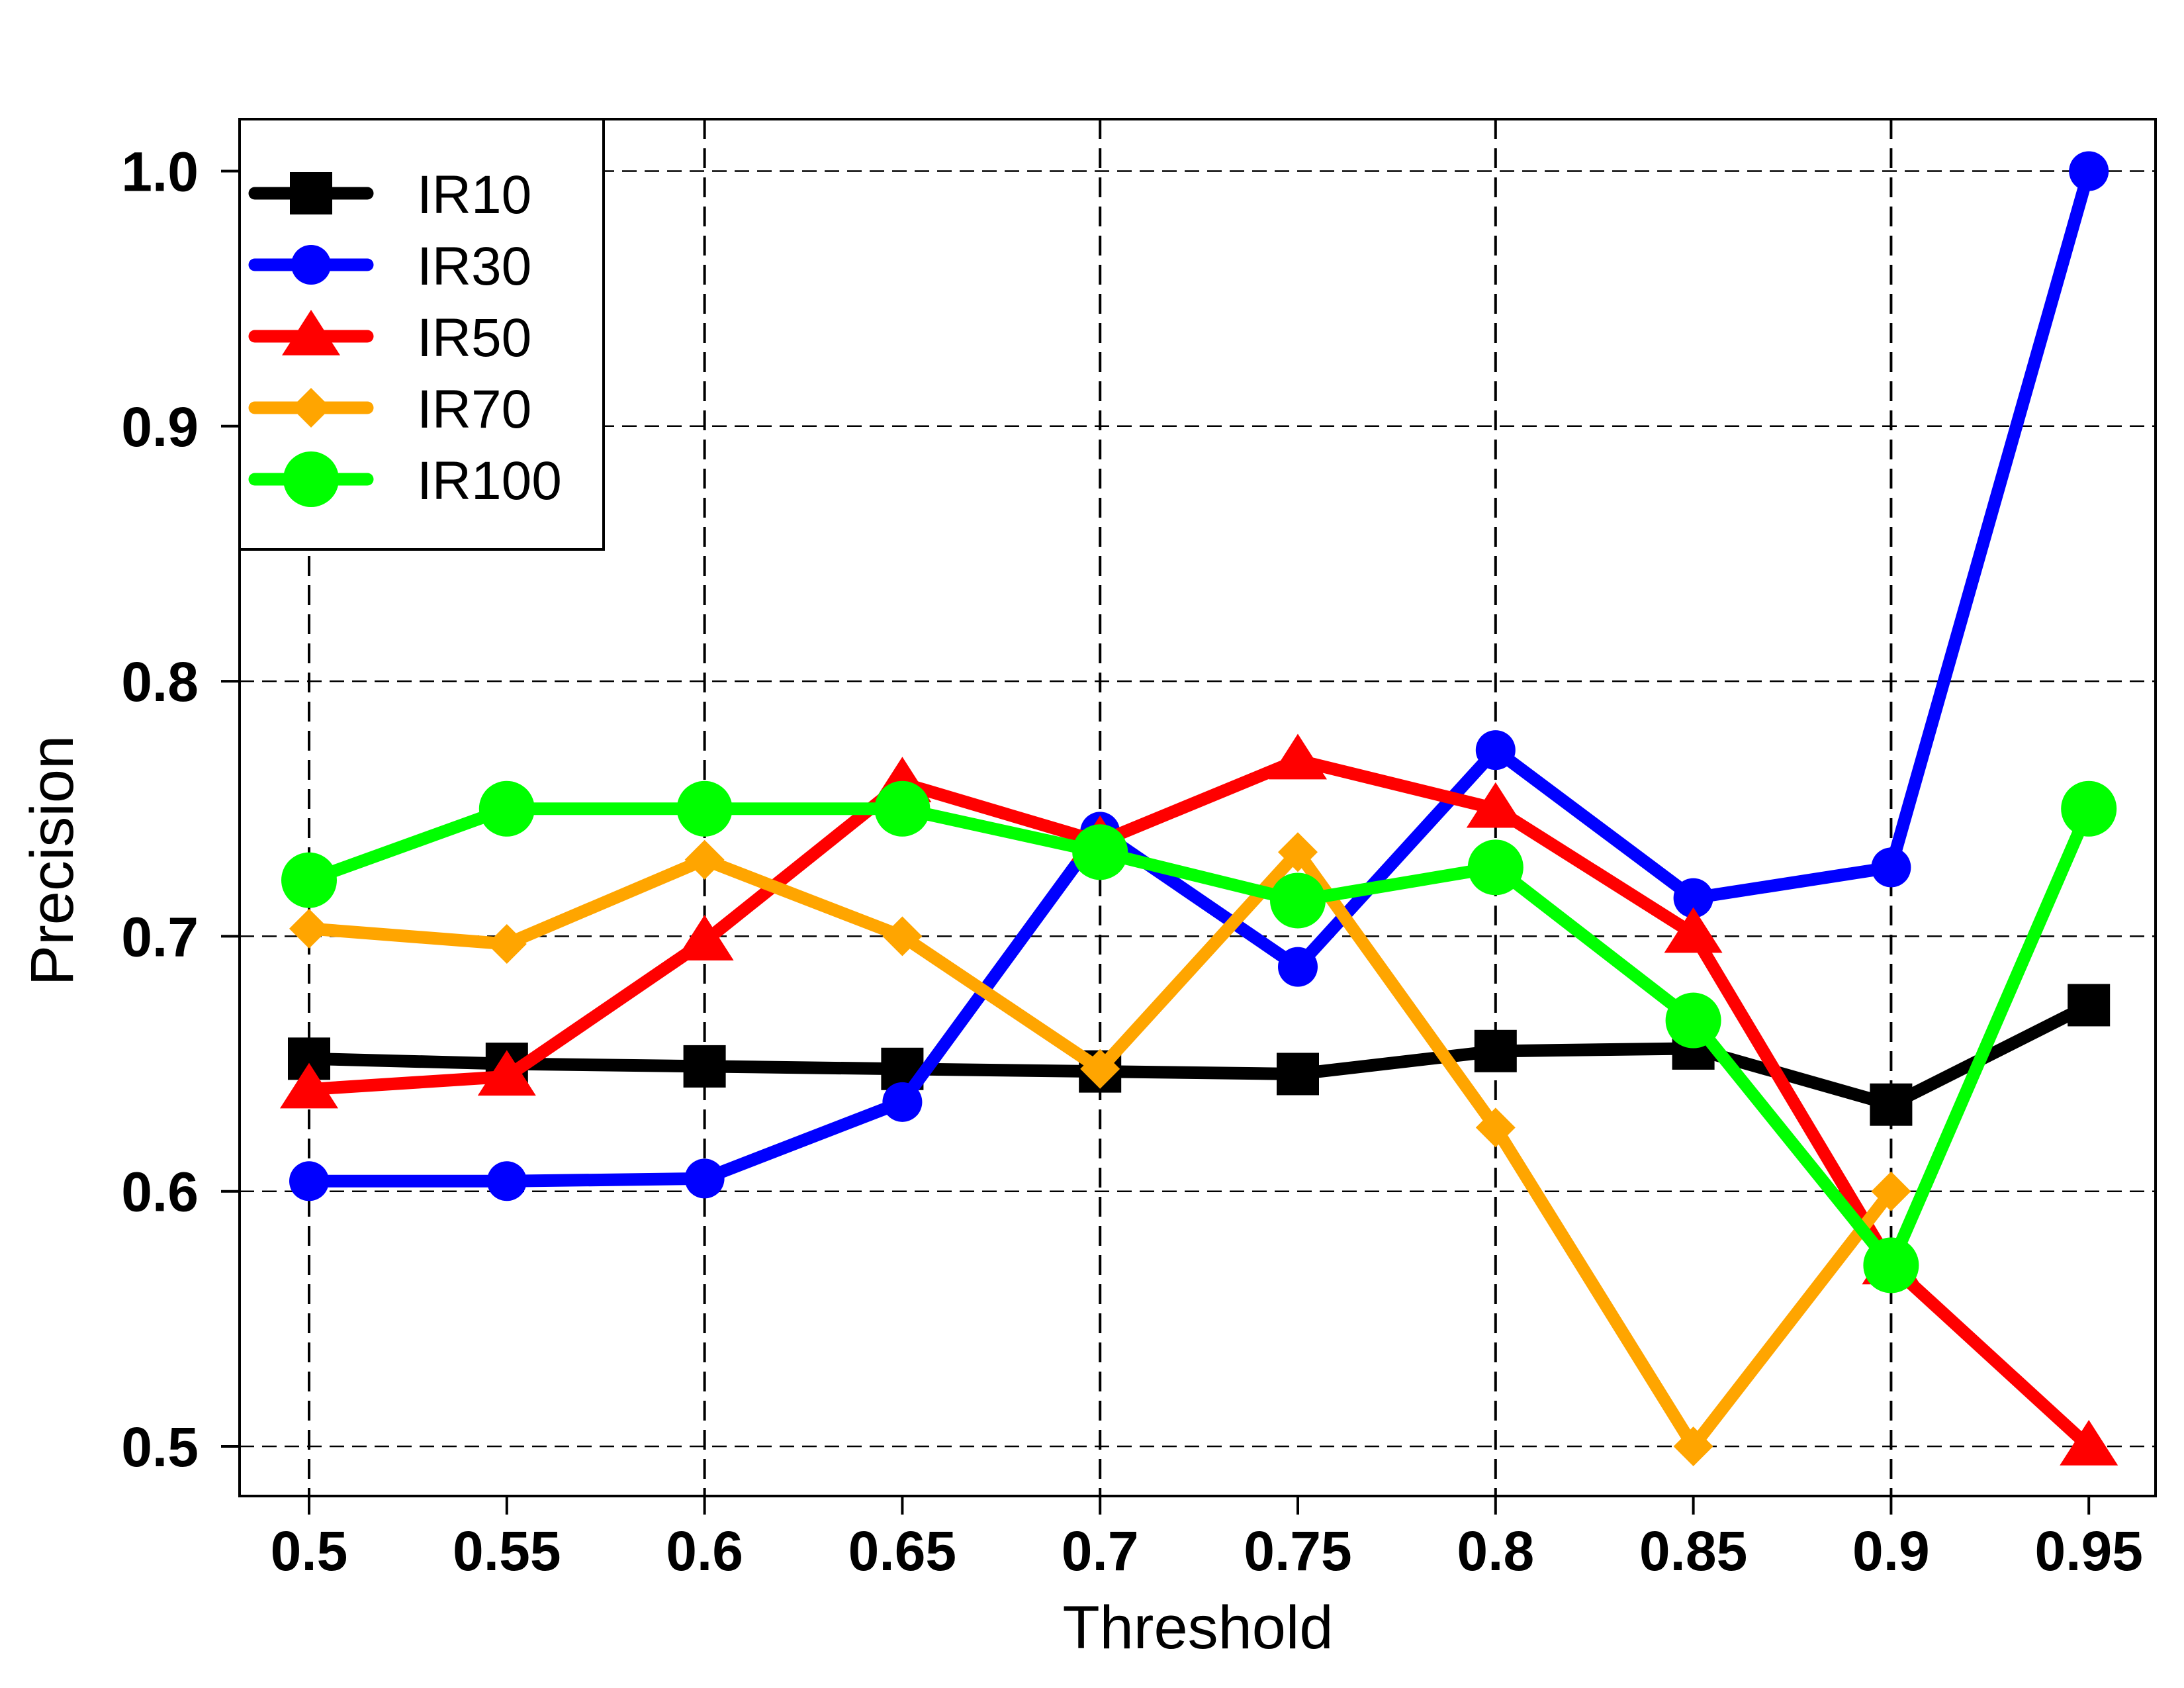 Image resolution: width=2184 pixels, height=1688 pixels. Describe the element at coordinates (309, 1551) in the screenshot. I see `x-tick-label: 0.5` at that location.